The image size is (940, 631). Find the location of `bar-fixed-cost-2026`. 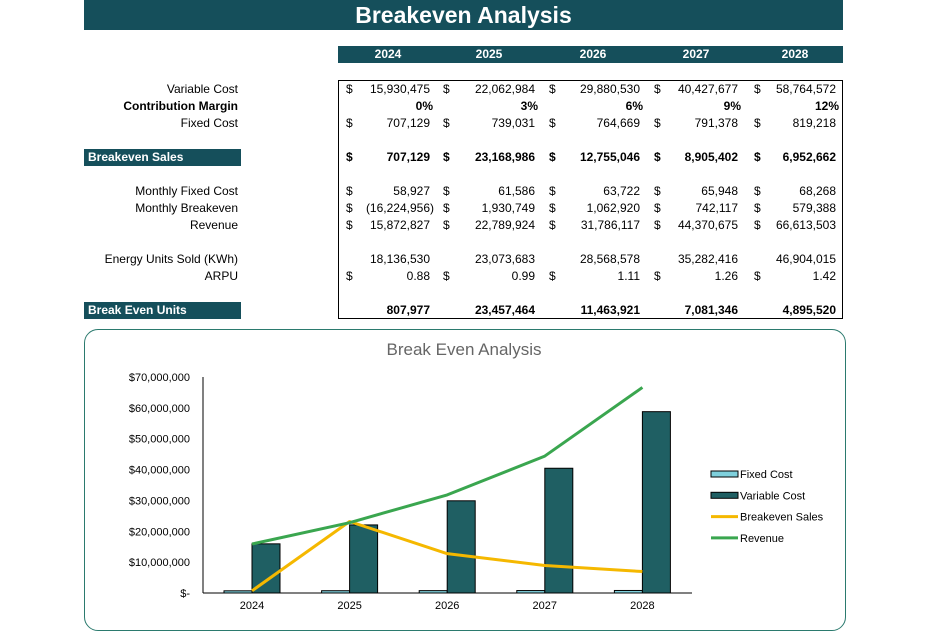

bar-fixed-cost-2026 is located at coordinates (433, 592).